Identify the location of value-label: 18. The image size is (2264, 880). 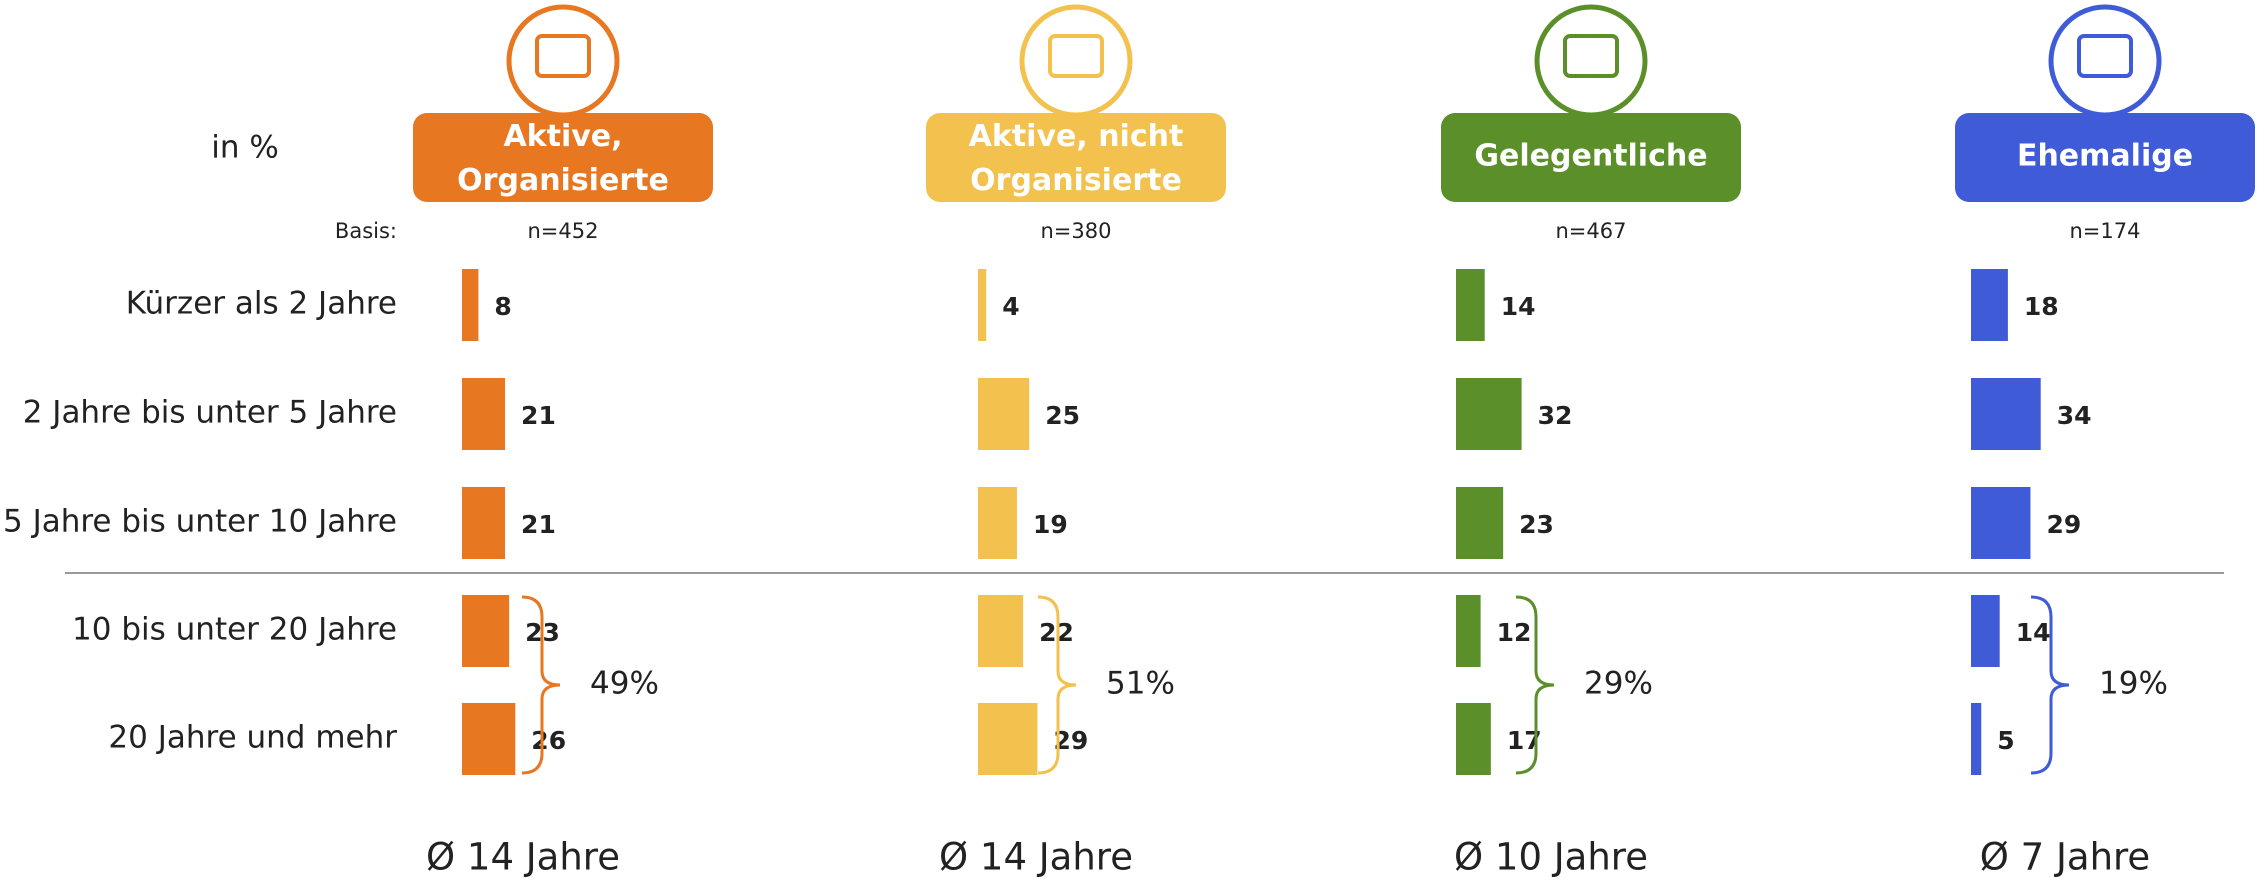
(2041, 306).